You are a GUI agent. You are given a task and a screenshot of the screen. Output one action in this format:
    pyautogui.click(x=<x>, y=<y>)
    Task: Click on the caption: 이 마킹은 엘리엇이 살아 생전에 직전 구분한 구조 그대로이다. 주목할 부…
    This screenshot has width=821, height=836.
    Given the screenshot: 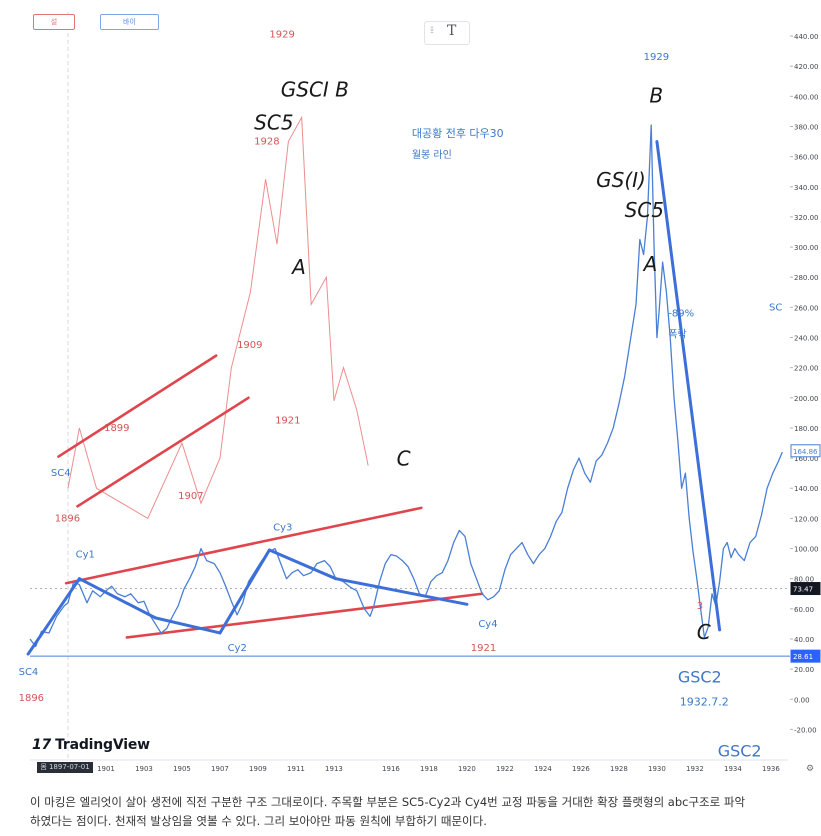 What is the action you would take?
    pyautogui.click(x=420, y=812)
    